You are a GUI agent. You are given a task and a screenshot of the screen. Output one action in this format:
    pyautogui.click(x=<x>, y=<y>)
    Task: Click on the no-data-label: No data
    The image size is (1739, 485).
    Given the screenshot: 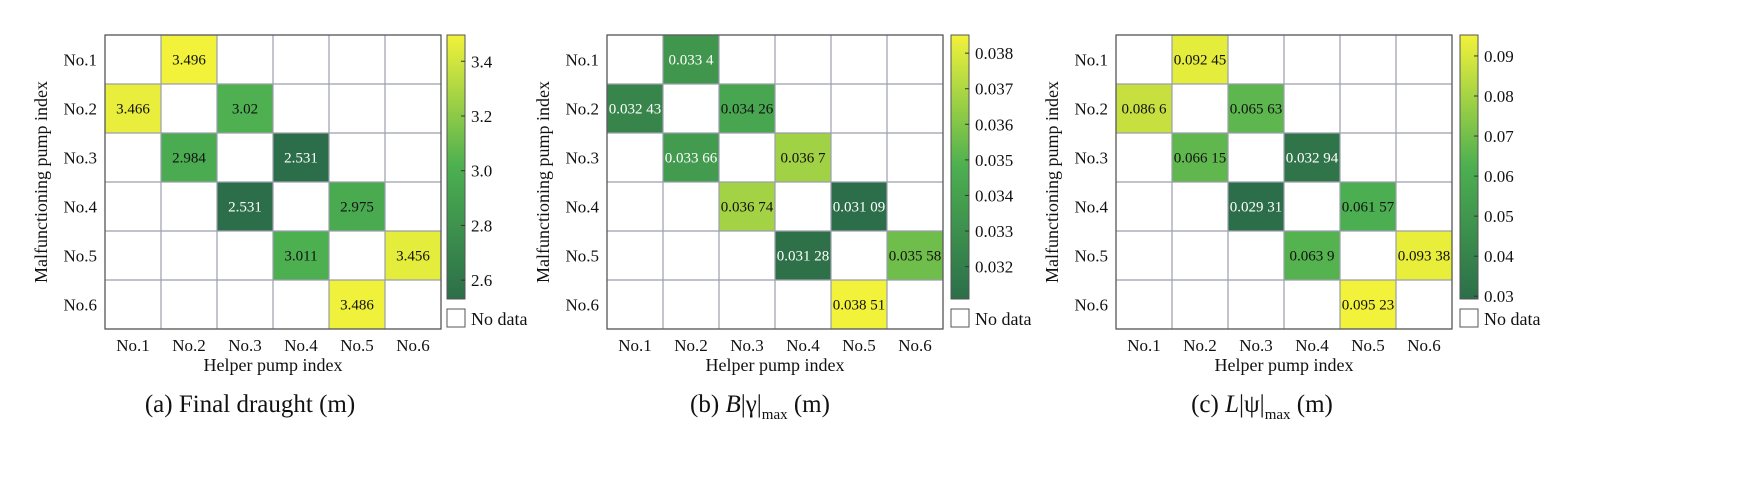 What is the action you would take?
    pyautogui.click(x=499, y=319)
    